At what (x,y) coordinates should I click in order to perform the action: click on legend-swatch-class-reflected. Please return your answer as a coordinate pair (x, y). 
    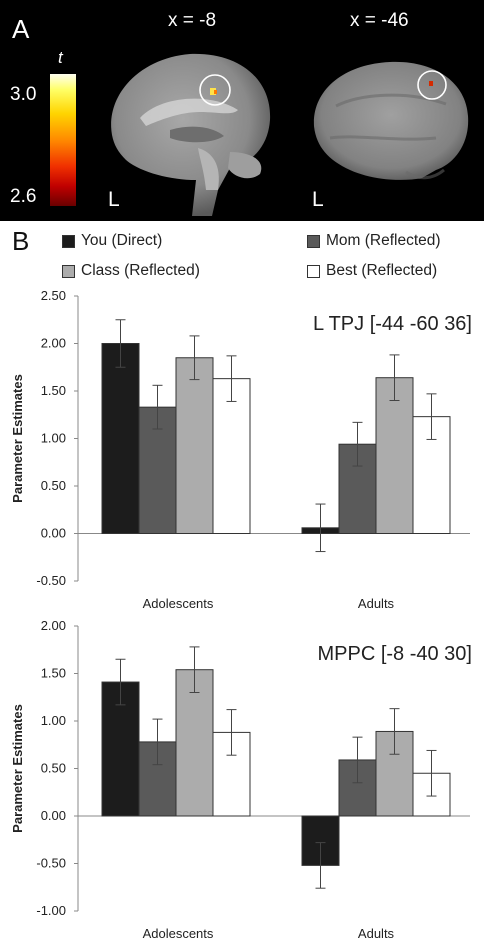
    Looking at the image, I should click on (68, 271).